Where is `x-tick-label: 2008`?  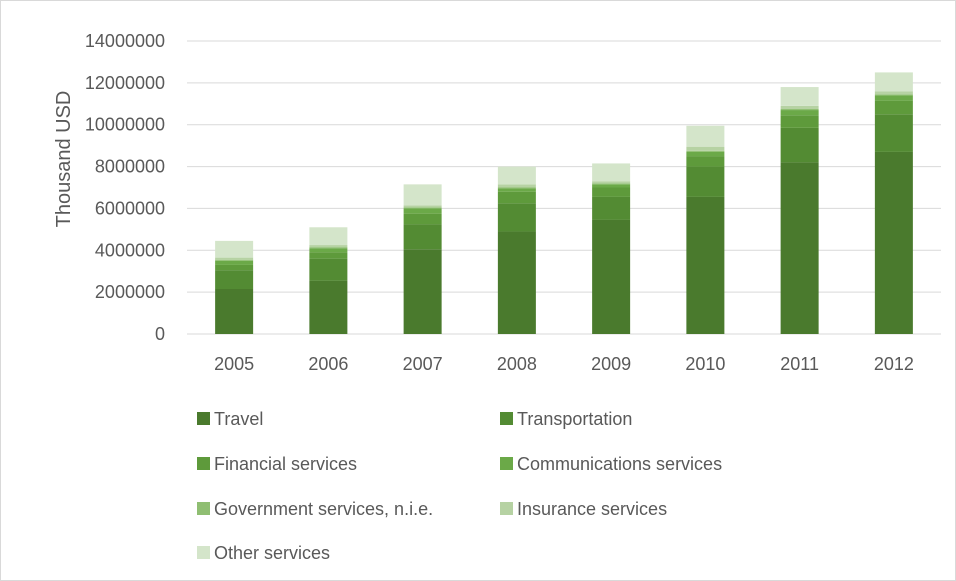
x-tick-label: 2008 is located at coordinates (517, 364).